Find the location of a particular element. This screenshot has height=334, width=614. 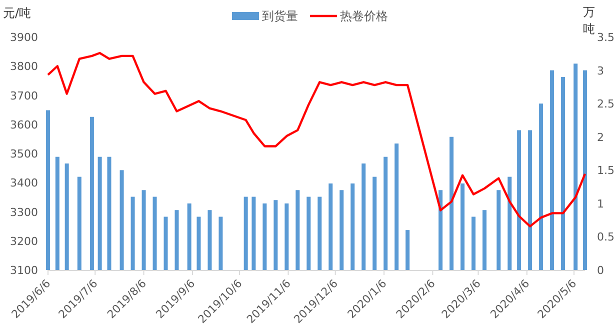

y-tick-label: 3700 is located at coordinates (24, 95).